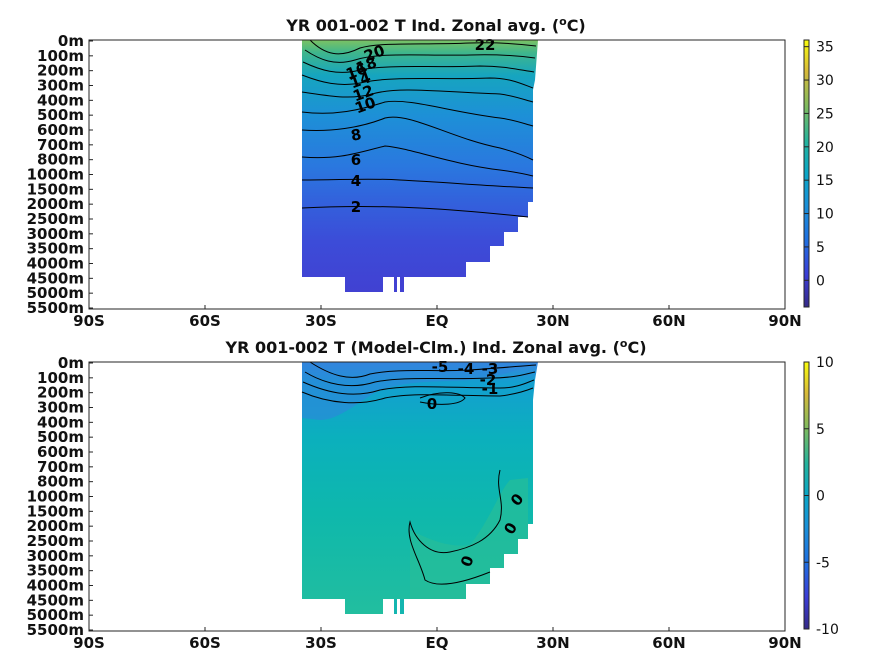 The image size is (875, 656). I want to click on colorbar-tick-label: 25, so click(825, 114).